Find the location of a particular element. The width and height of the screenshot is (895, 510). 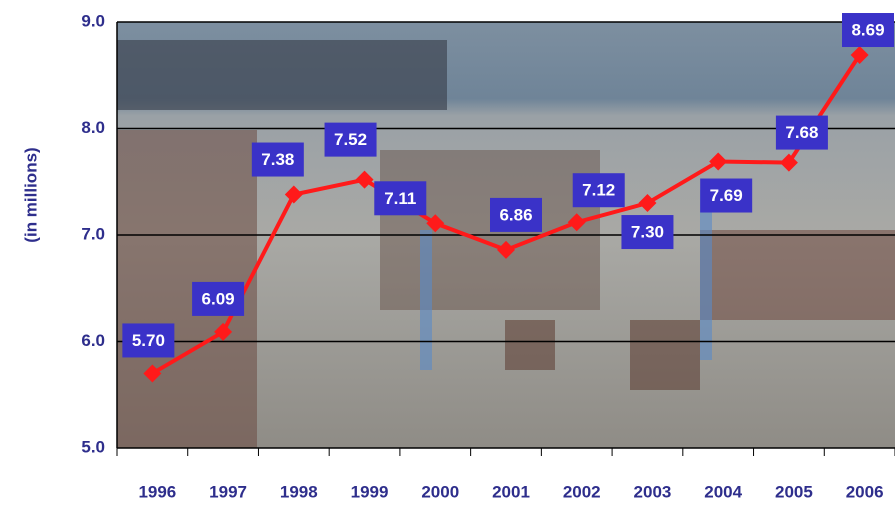

y-tick-label: 8.0 is located at coordinates (93, 127).